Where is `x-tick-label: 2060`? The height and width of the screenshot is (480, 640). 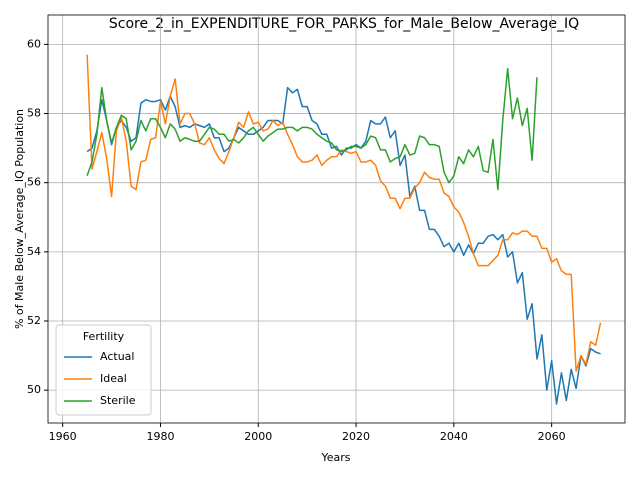 x-tick-label: 2060 is located at coordinates (552, 436).